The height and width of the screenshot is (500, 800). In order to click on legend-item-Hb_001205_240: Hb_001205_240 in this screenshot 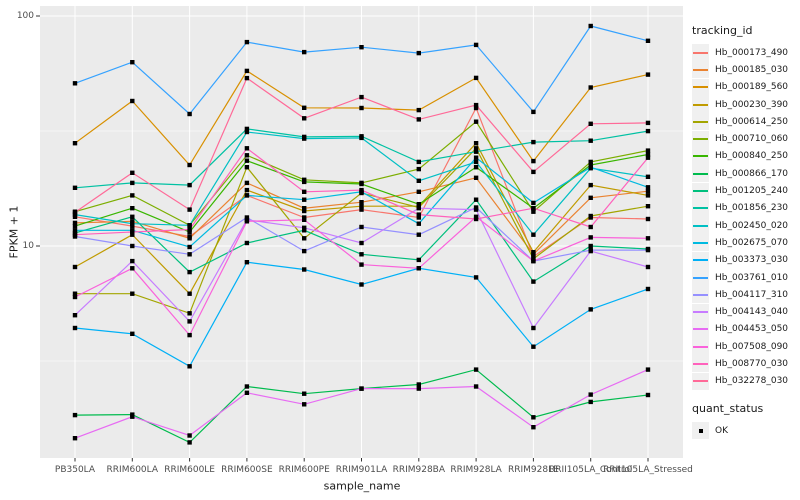, I will do `click(740, 191)`.